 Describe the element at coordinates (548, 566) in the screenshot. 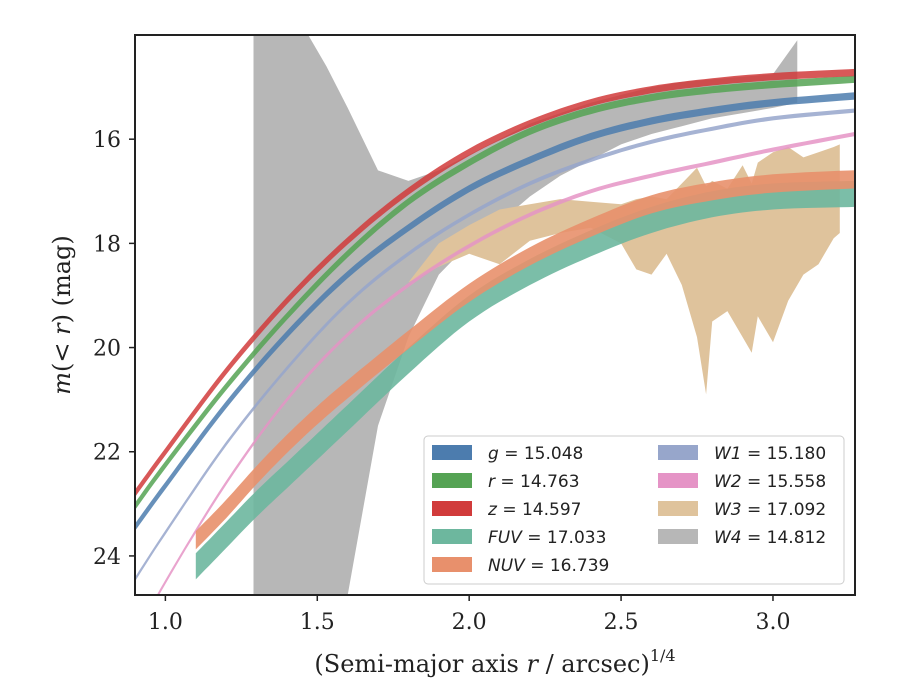

I see `legend-label-nuv: NUV = 16.739` at that location.